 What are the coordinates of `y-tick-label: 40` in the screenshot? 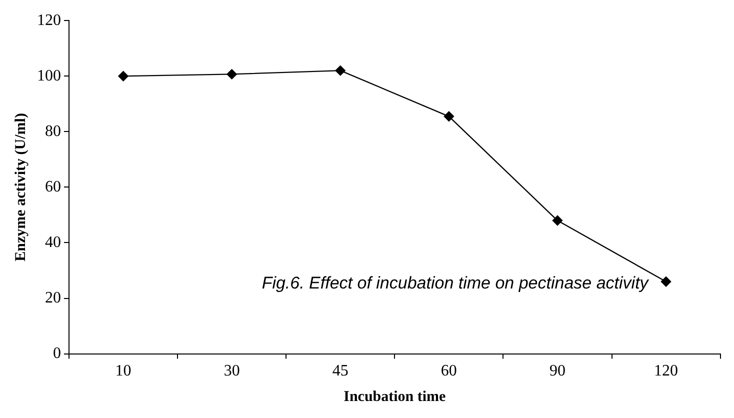 It's located at (53, 242).